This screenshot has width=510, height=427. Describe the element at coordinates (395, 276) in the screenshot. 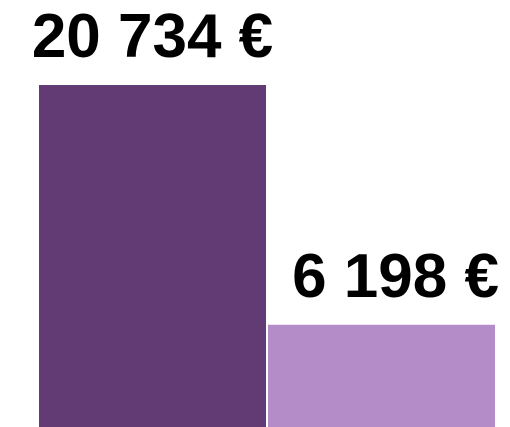

I see `data-label: 6 198 €` at that location.